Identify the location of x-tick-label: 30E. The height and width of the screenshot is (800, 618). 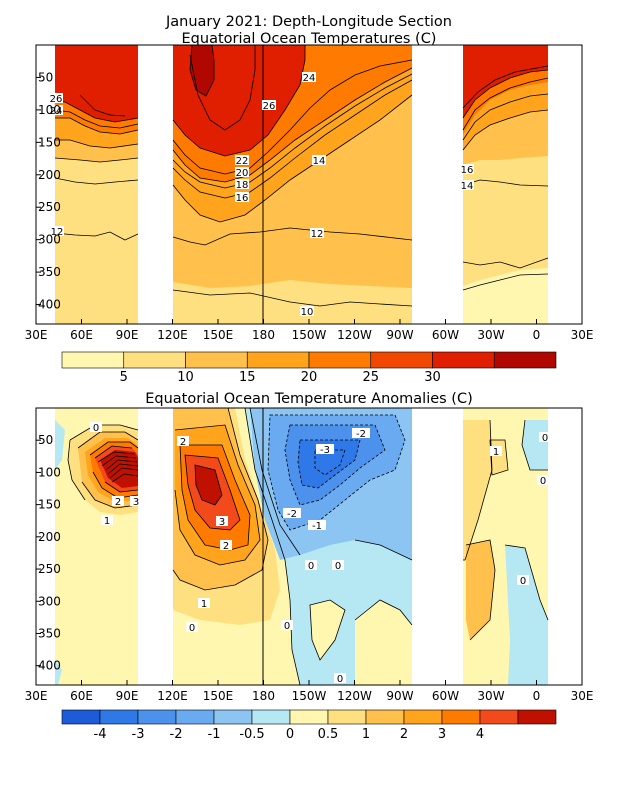
(36, 696).